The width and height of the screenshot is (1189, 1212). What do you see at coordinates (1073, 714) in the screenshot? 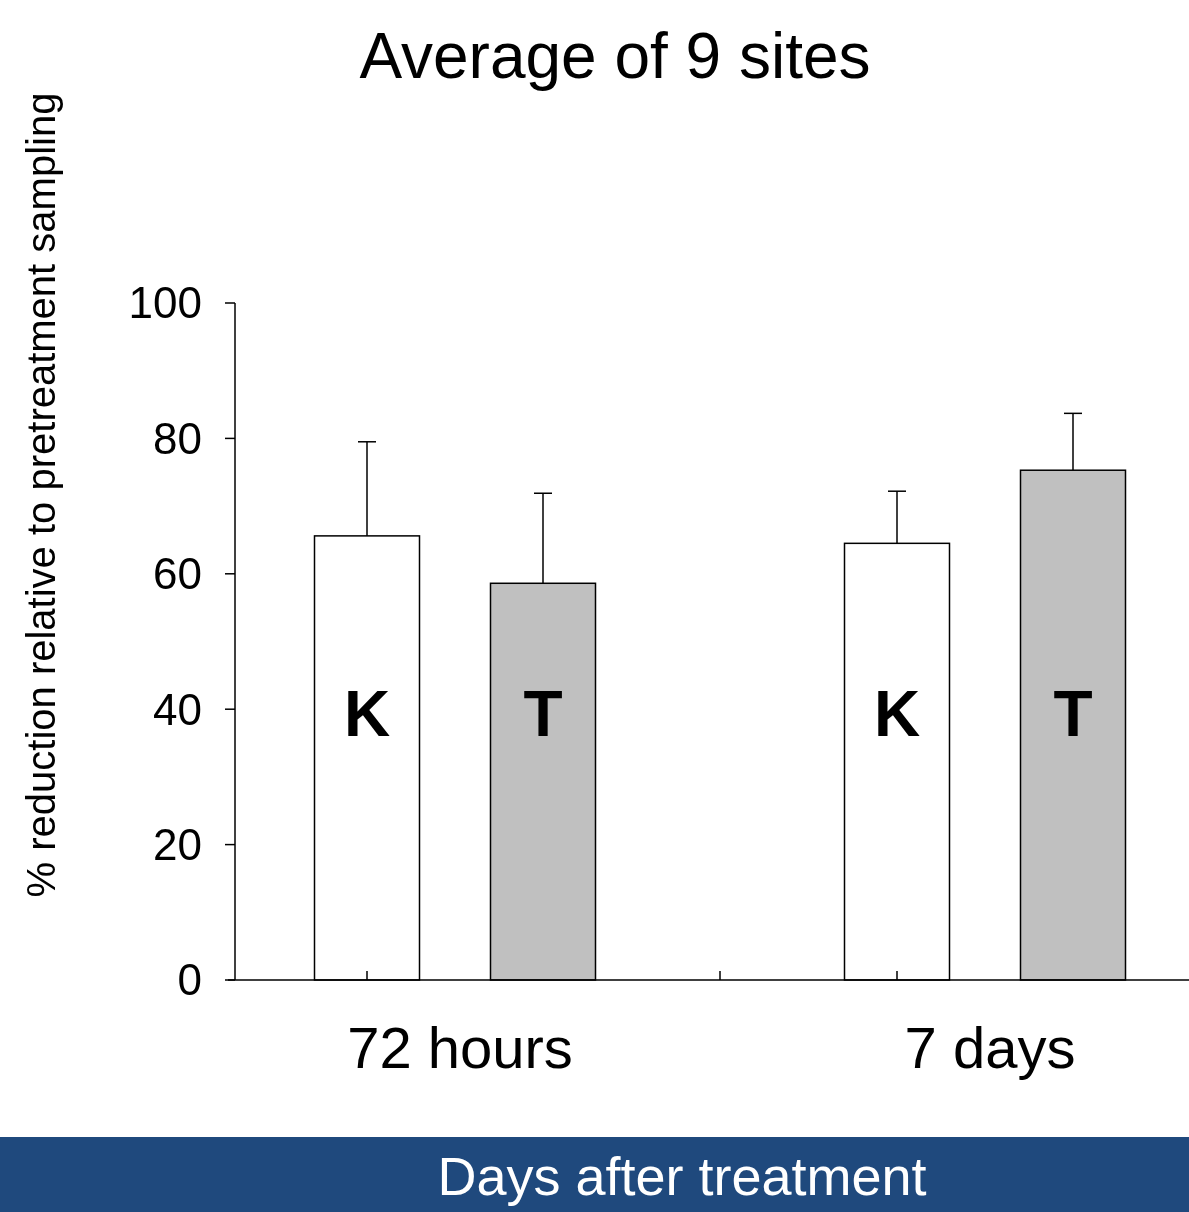
I see `text: T` at bounding box center [1073, 714].